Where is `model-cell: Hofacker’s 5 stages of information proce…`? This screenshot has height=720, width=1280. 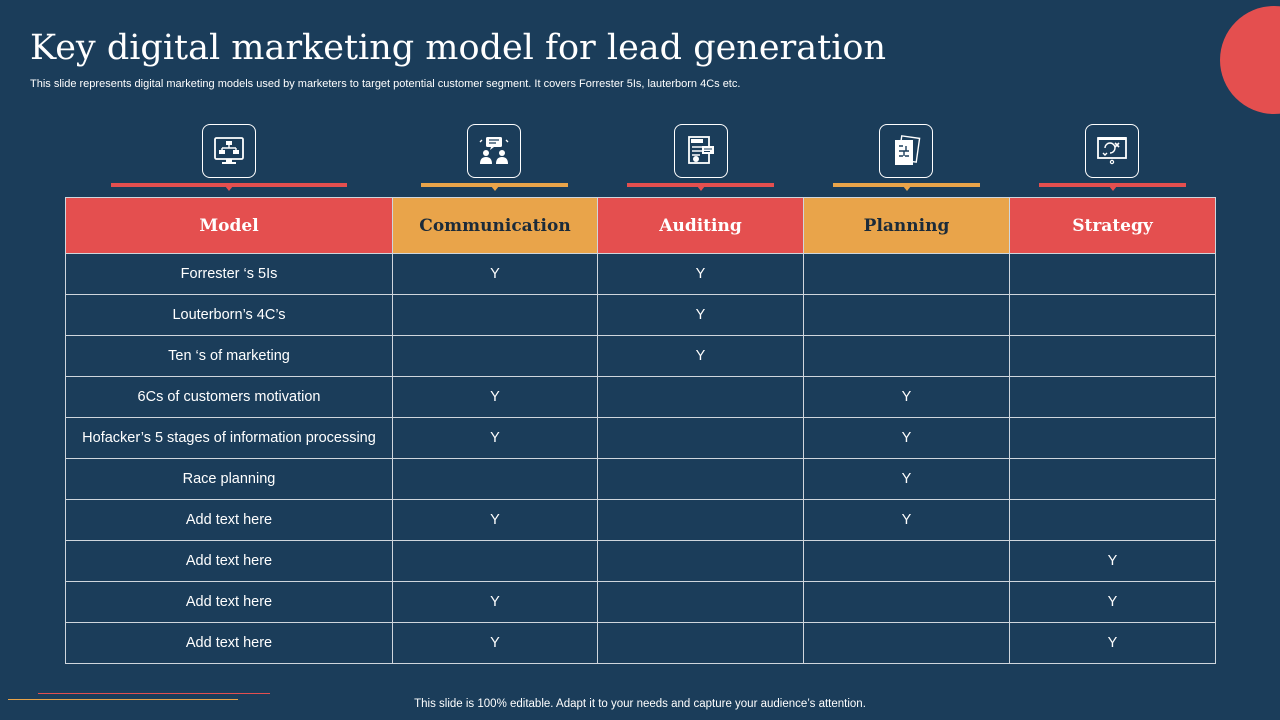
model-cell: Hofacker’s 5 stages of information proce… is located at coordinates (229, 438).